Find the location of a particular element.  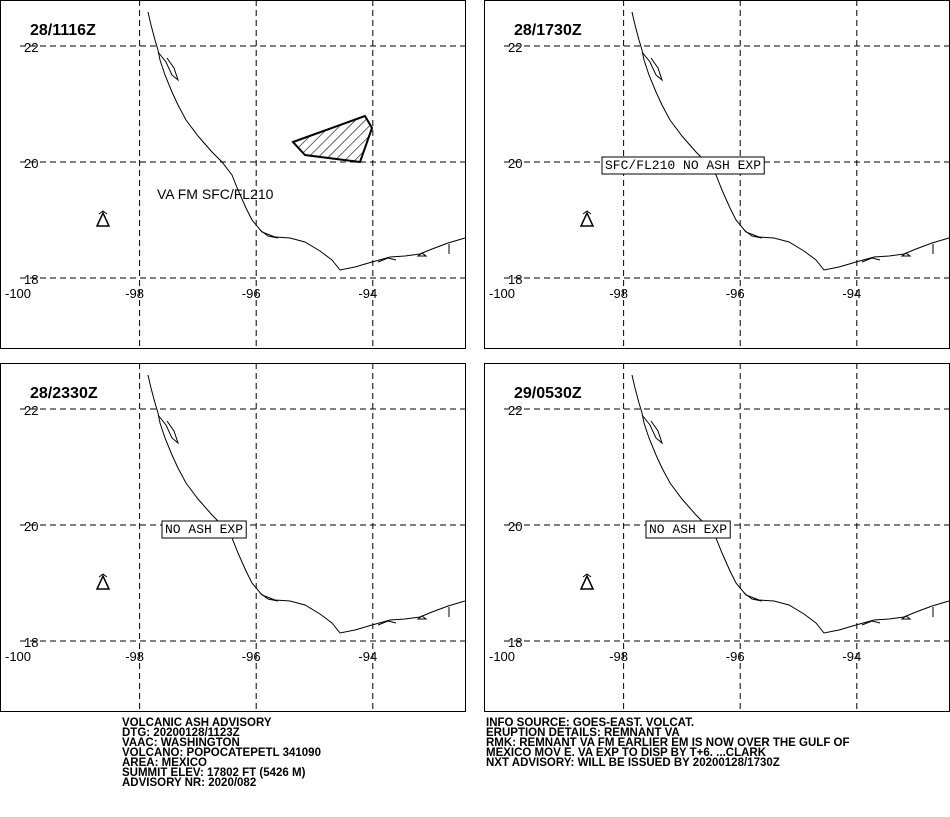

advisory-line: VOLCANO: POPOCATEPETL 341090 is located at coordinates (221, 753).